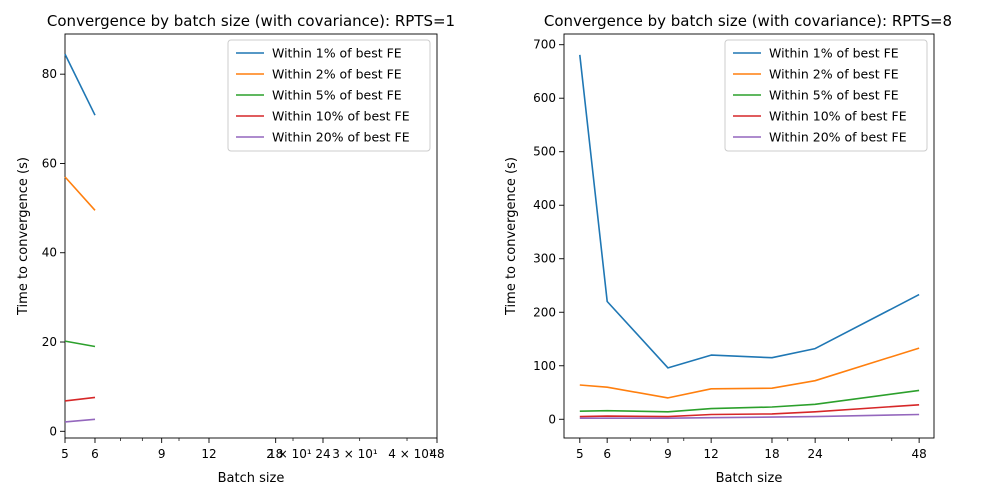  Describe the element at coordinates (49, 74) in the screenshot. I see `y-tick-label: 80` at that location.